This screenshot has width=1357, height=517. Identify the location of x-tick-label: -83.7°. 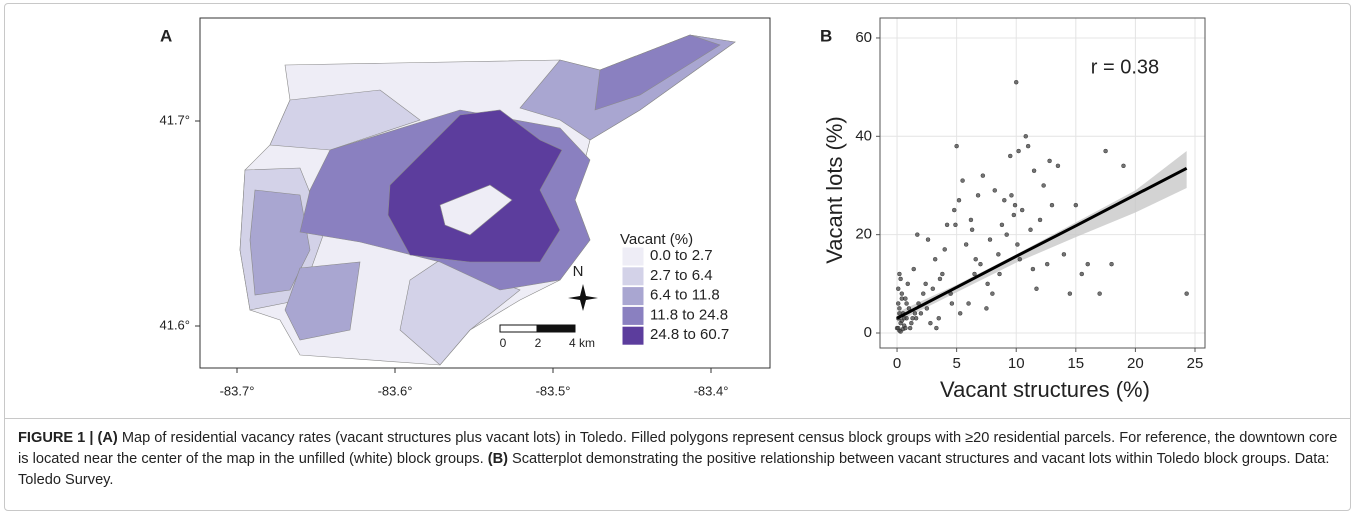
(237, 390).